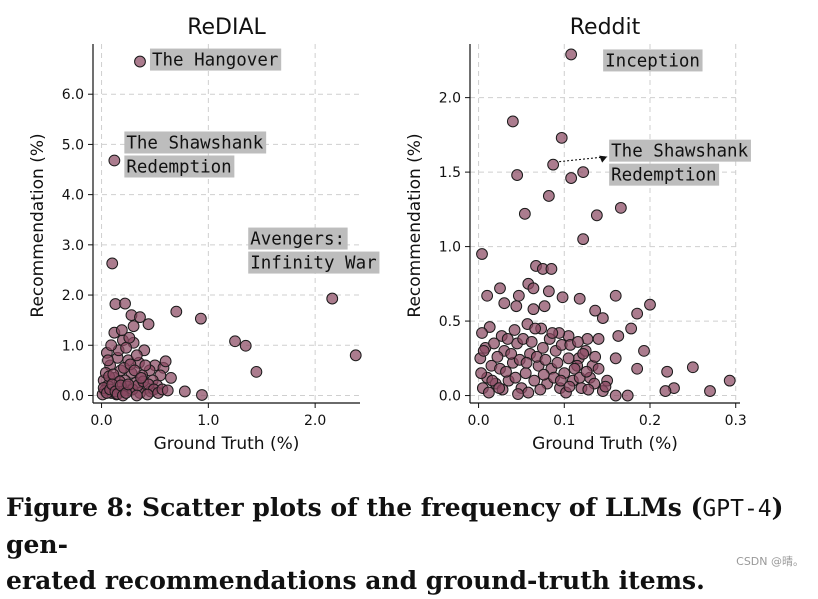 This screenshot has height=599, width=818. What do you see at coordinates (605, 27) in the screenshot?
I see `chart-title: Reddit` at bounding box center [605, 27].